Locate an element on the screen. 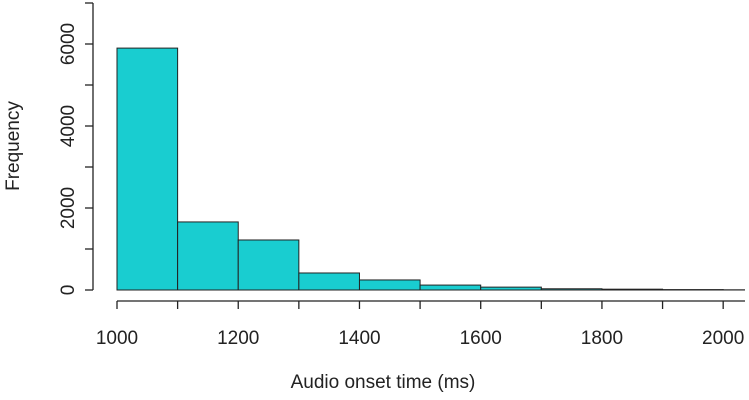 The image size is (749, 400). x-tick-label: 1400 is located at coordinates (359, 338).